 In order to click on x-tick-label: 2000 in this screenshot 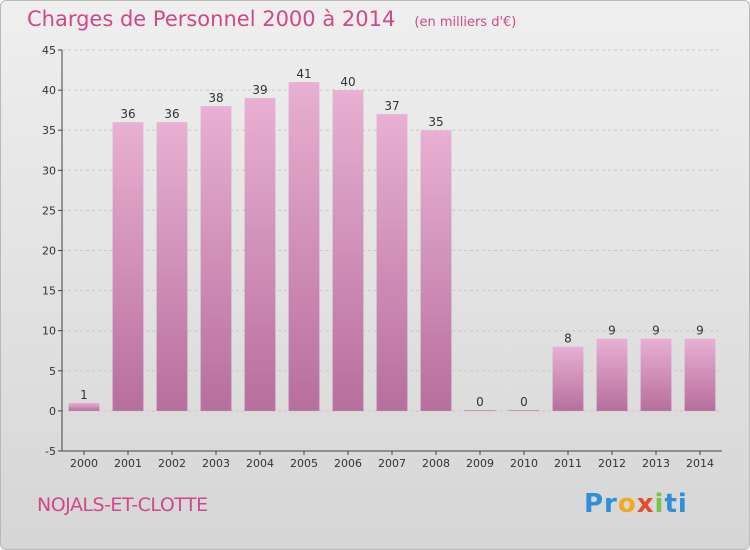, I will do `click(84, 463)`.